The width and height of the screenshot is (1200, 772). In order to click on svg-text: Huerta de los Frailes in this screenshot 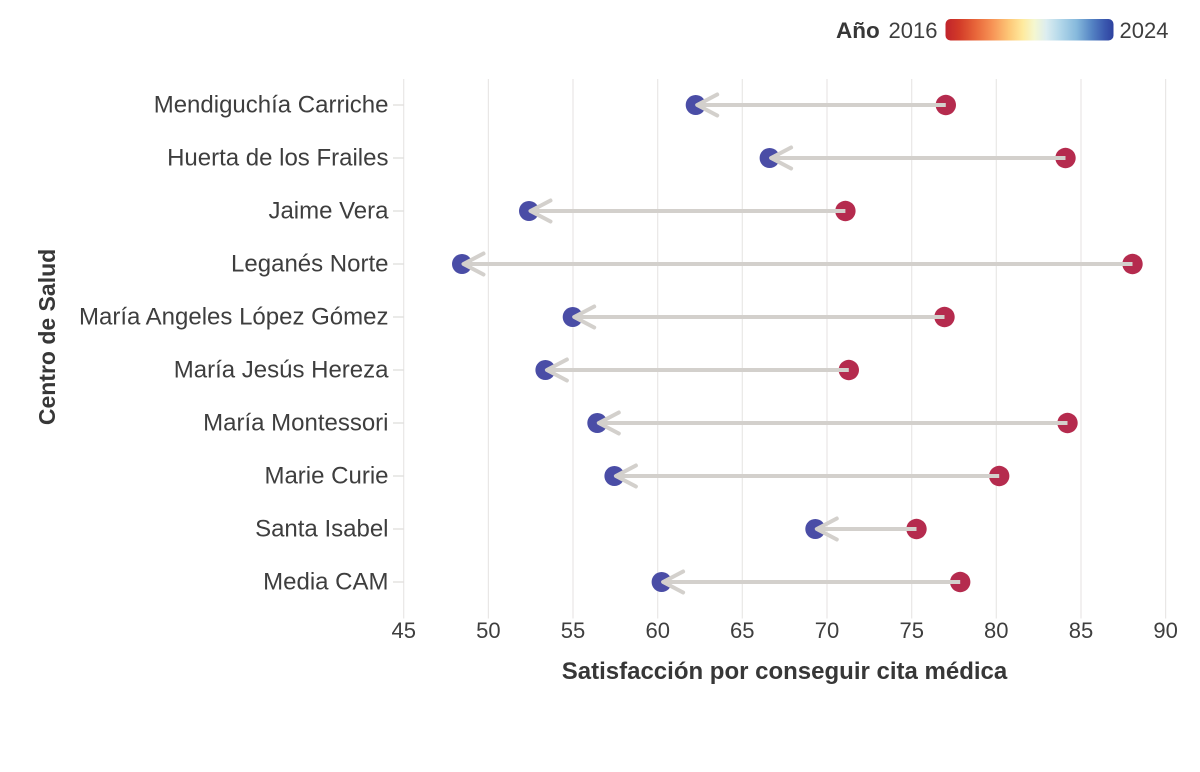, I will do `click(277, 158)`.